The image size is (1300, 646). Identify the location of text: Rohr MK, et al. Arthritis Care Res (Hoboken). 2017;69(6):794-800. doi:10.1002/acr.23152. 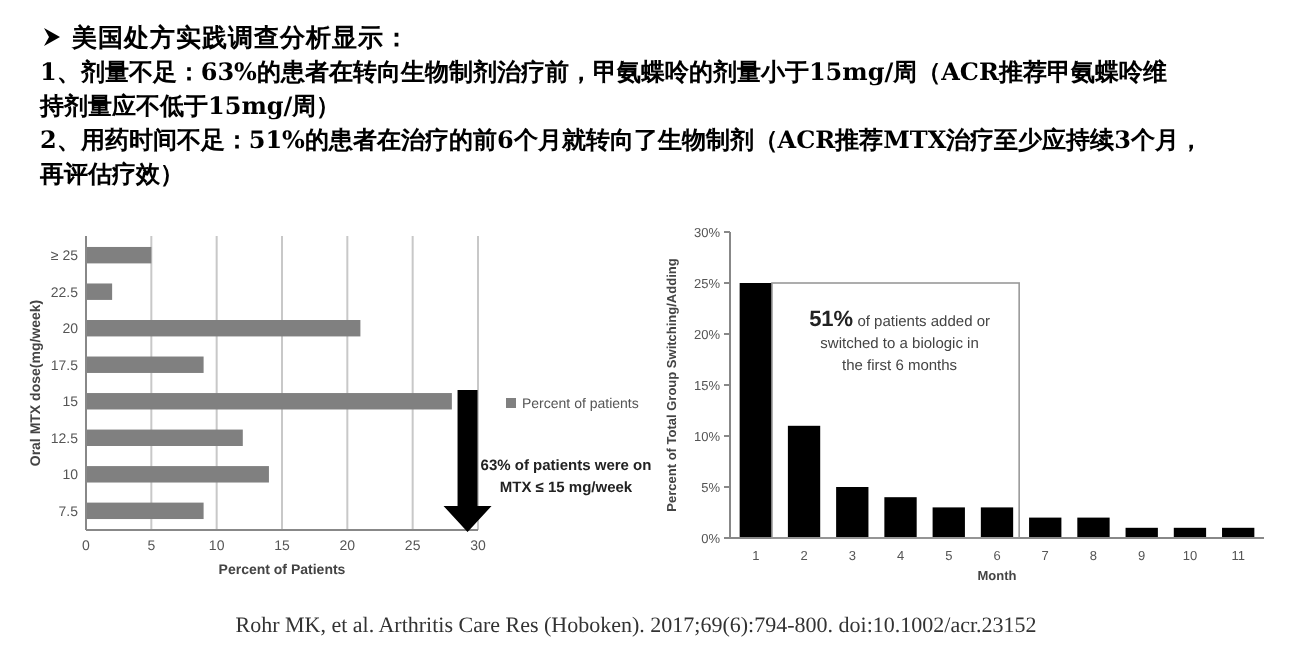
(636, 626).